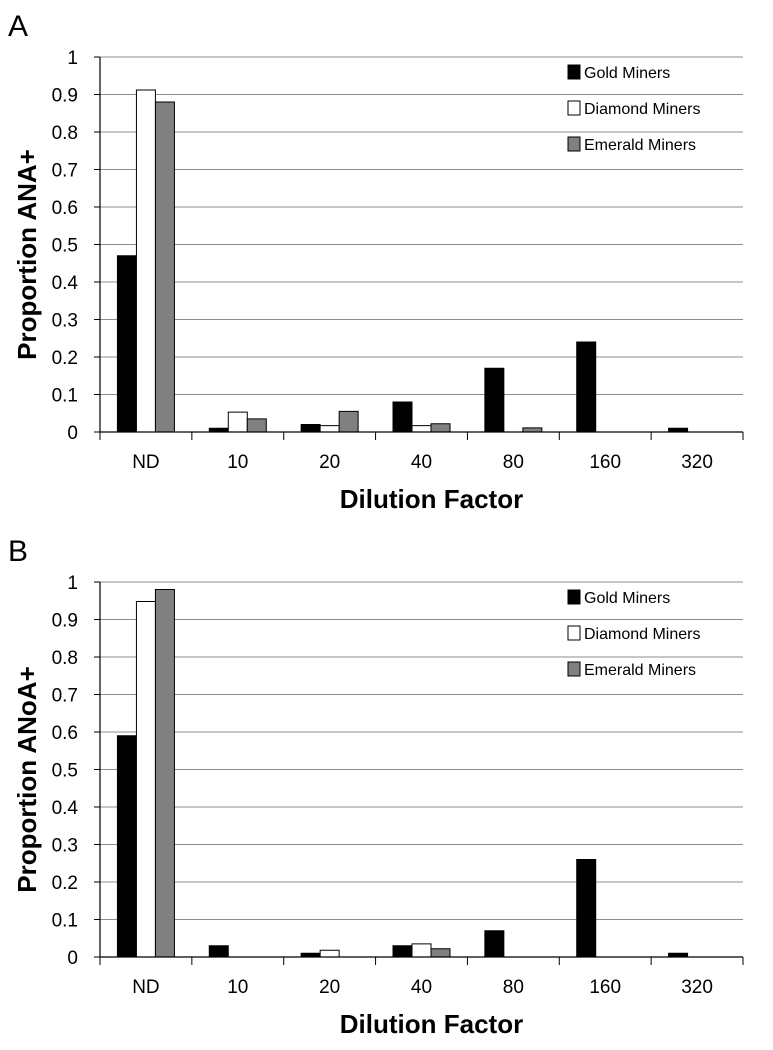 The height and width of the screenshot is (1050, 773). I want to click on y-axis-title: Proportion ANoA+, so click(27, 779).